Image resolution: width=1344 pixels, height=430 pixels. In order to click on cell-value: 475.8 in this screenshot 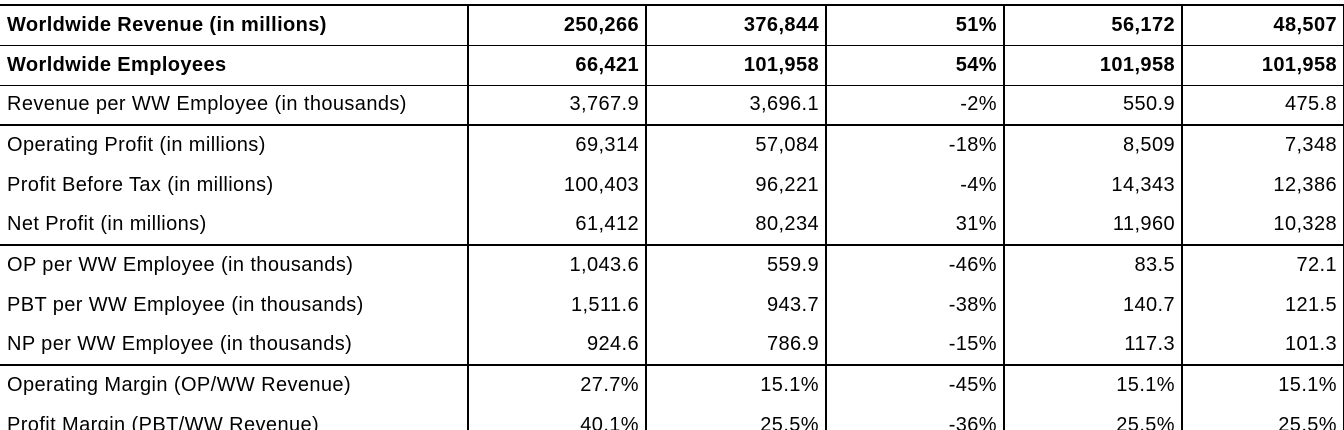, I will do `click(1262, 104)`.